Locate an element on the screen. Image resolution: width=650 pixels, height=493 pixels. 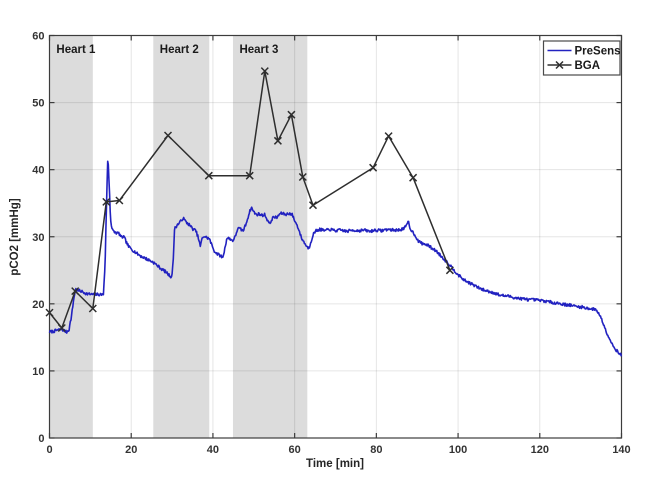
x-tick-label: 120 is located at coordinates (540, 450).